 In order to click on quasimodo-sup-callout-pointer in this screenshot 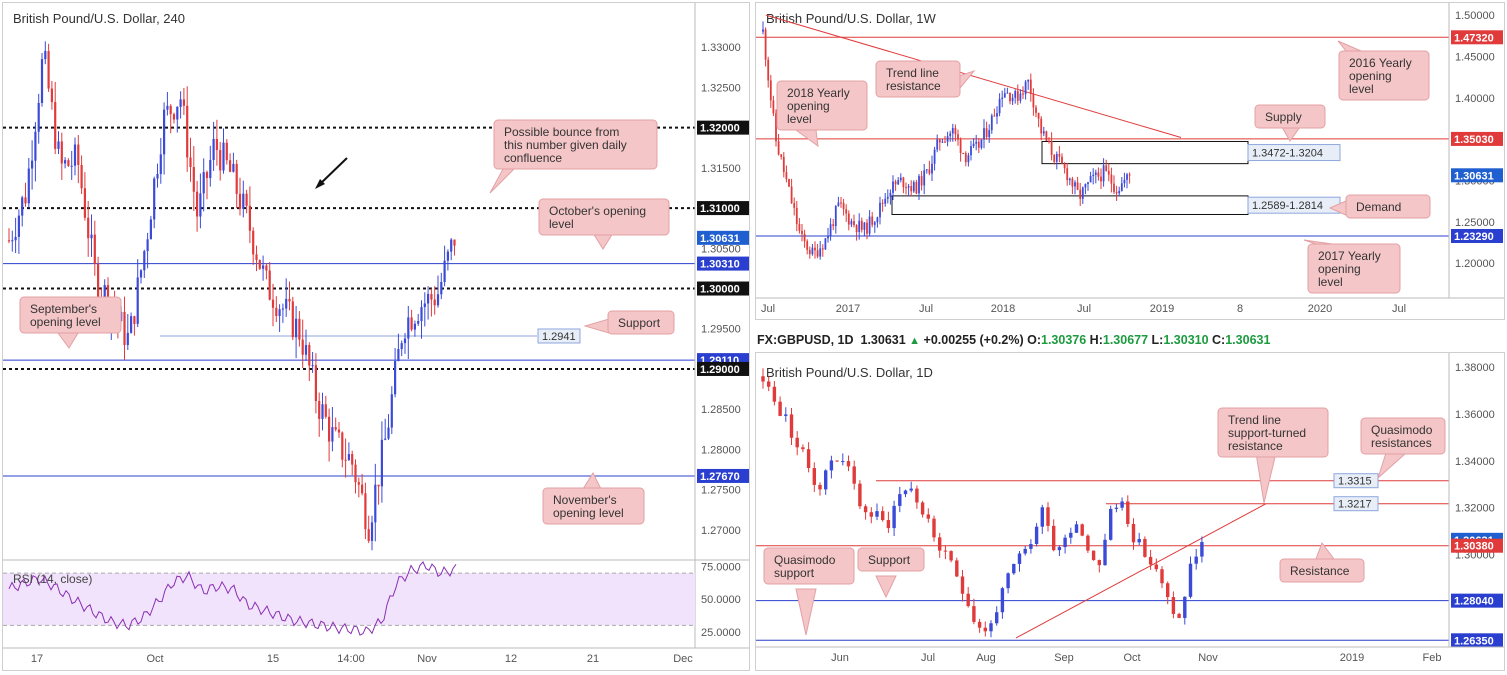, I will do `click(806, 612)`.